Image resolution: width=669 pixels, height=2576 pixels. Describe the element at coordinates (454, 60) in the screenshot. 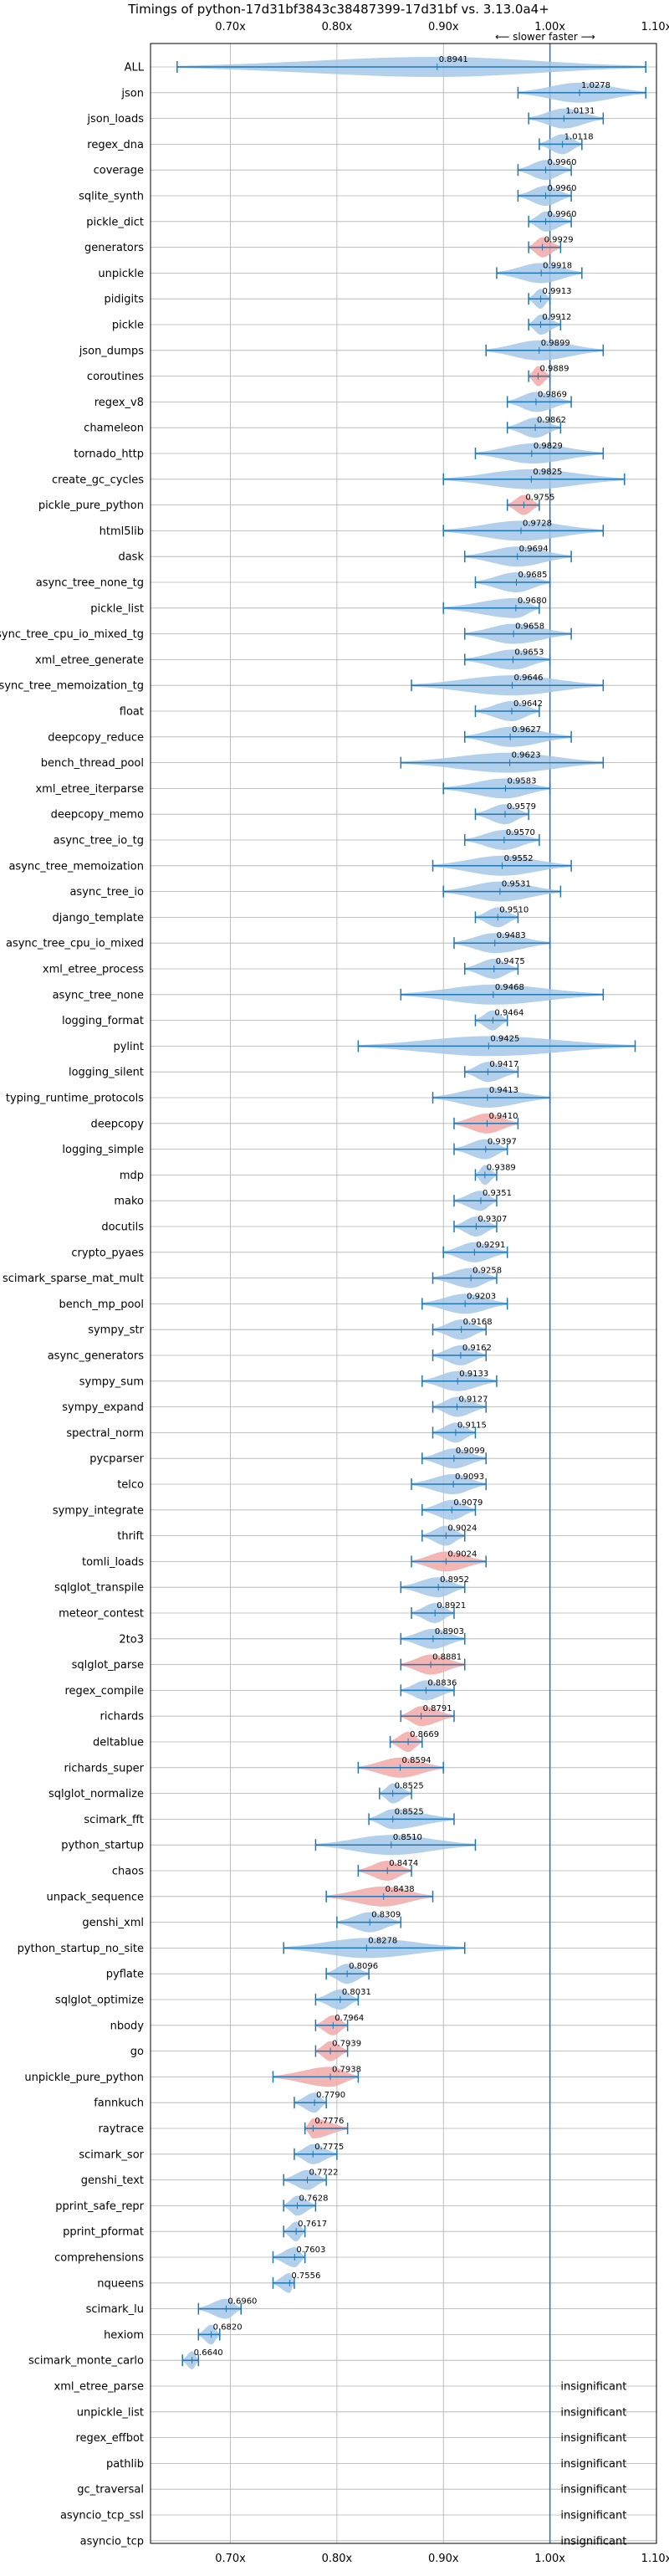

I see `value-label: 0.8941` at that location.